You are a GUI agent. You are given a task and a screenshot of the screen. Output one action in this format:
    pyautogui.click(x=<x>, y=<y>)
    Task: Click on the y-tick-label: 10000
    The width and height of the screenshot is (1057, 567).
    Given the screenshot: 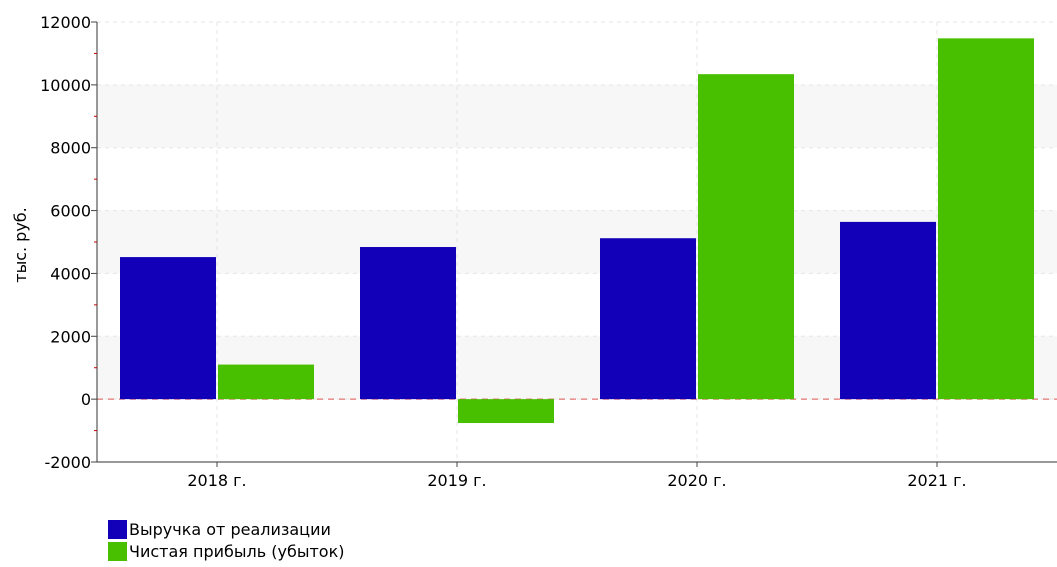 What is the action you would take?
    pyautogui.click(x=65, y=85)
    